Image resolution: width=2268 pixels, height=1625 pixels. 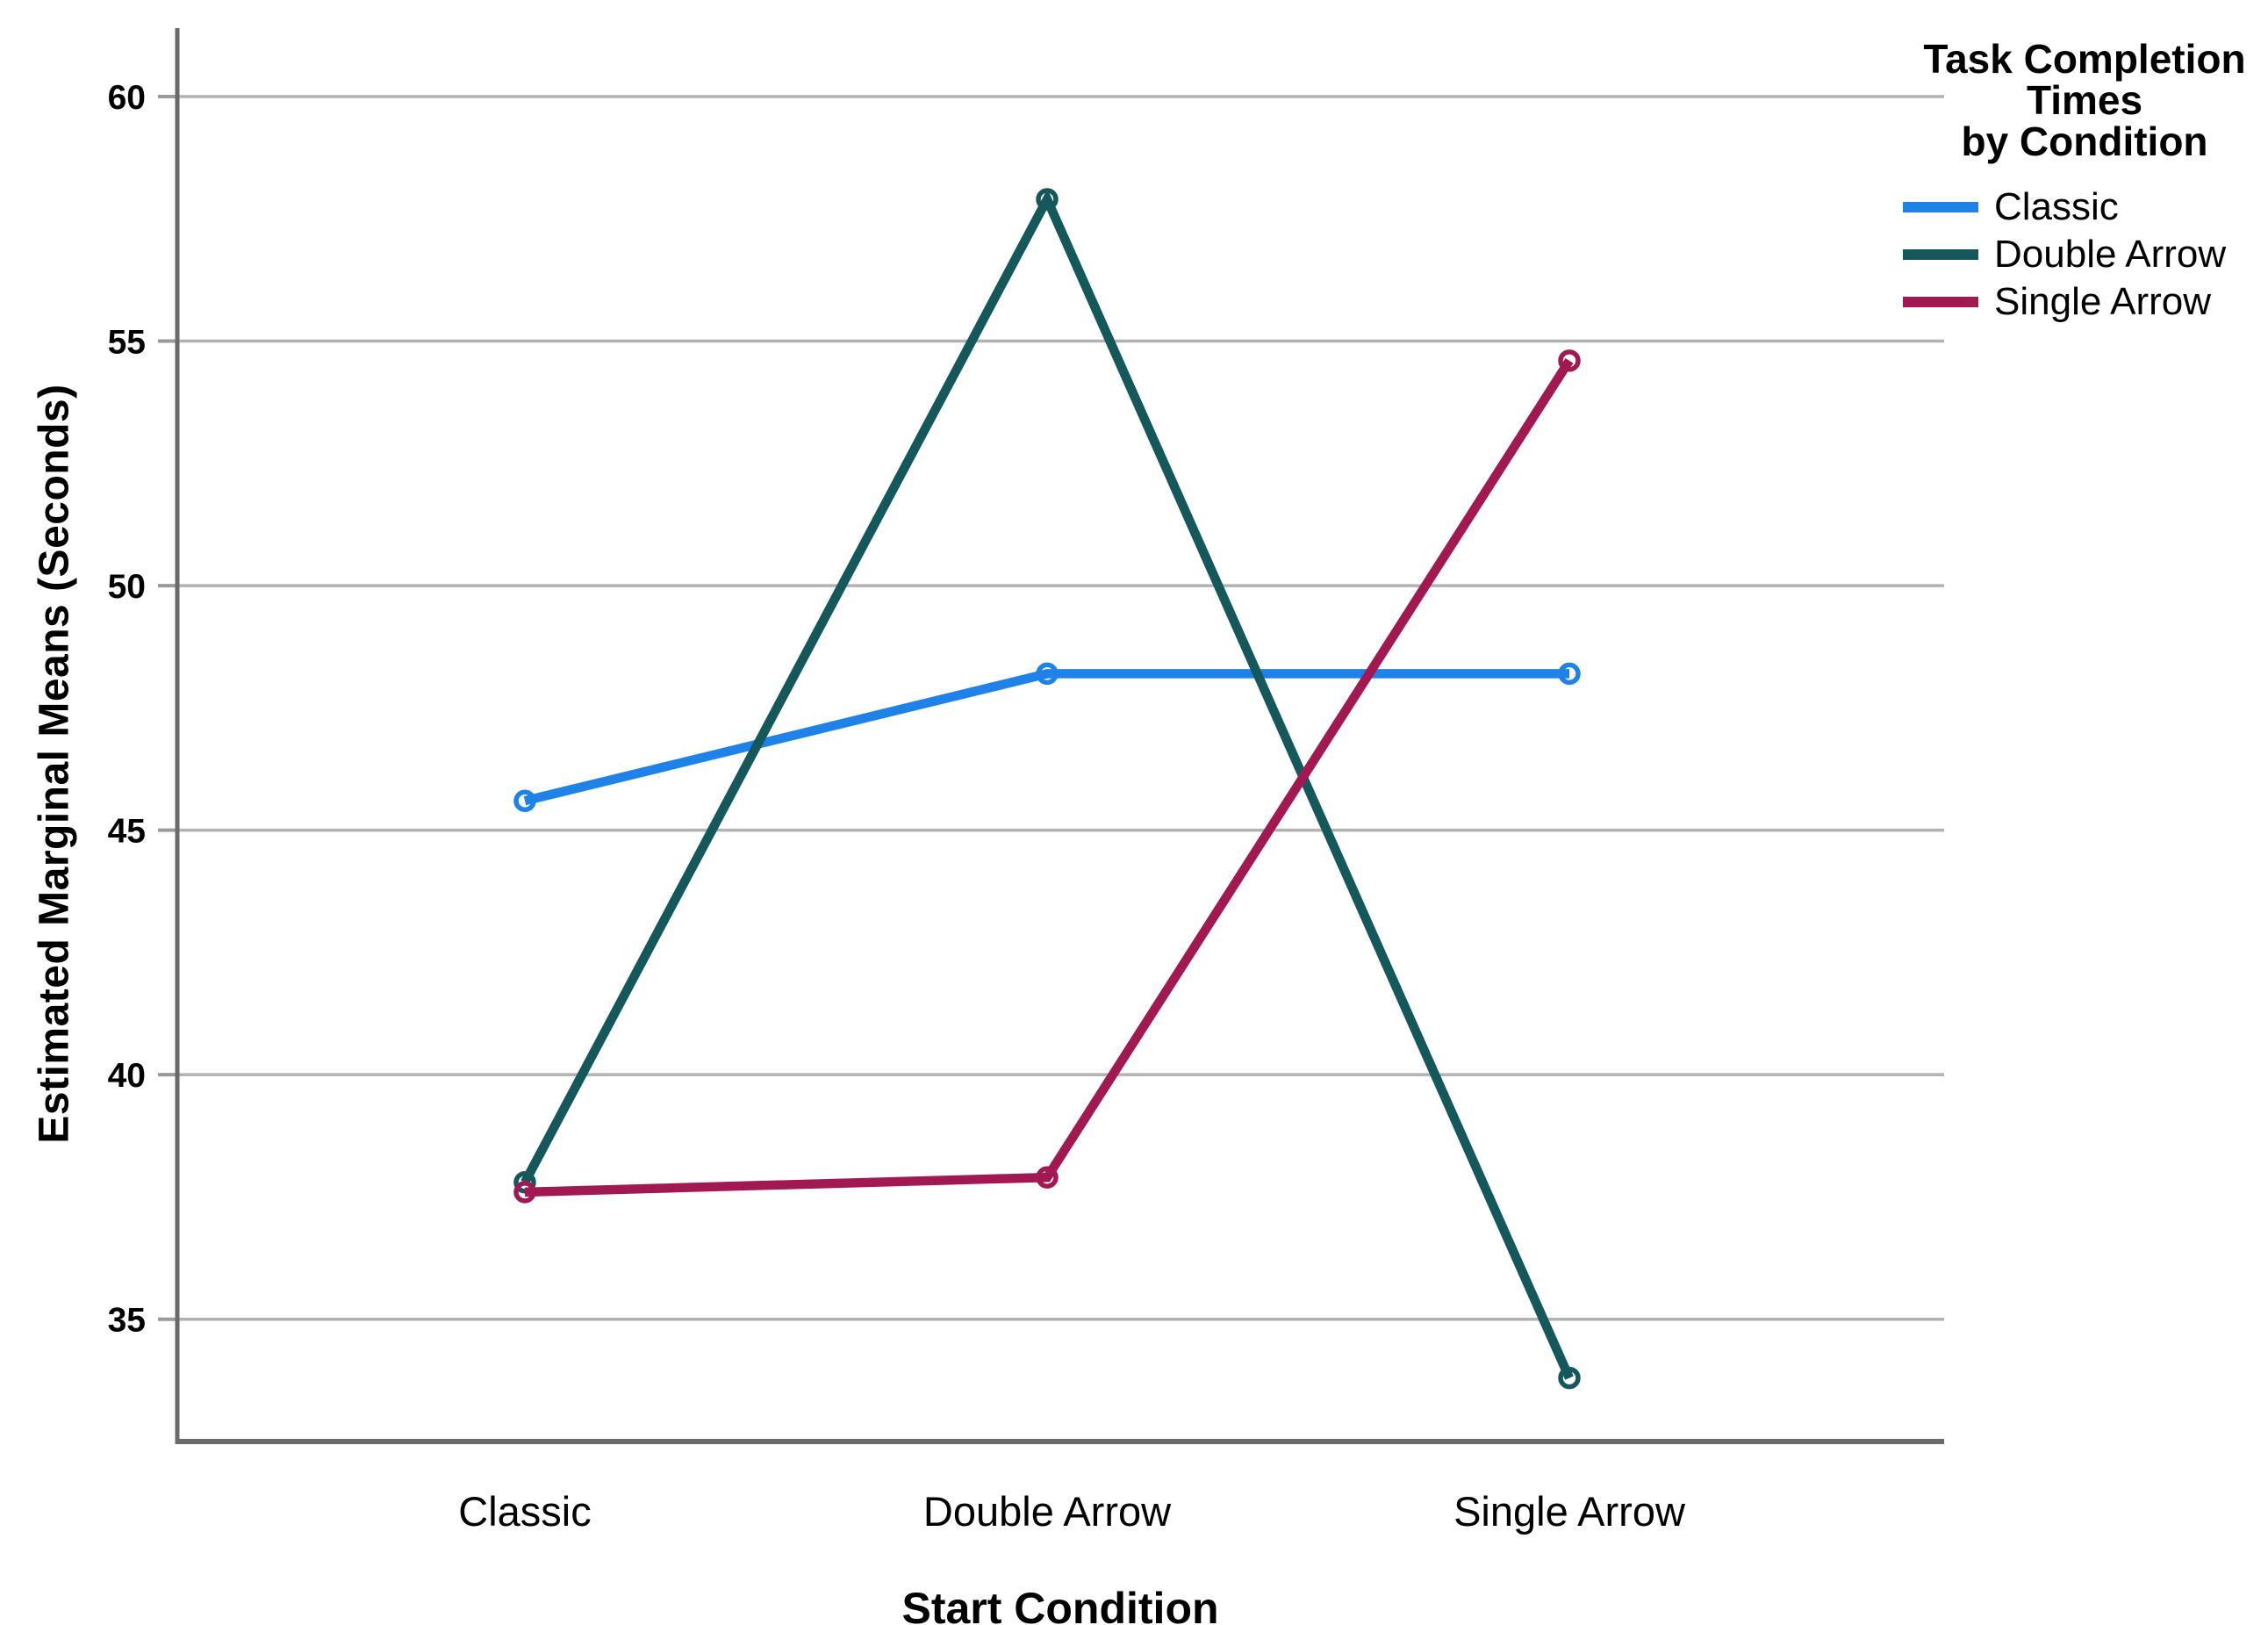 I want to click on marker-classic-single-arrow, so click(x=1569, y=674).